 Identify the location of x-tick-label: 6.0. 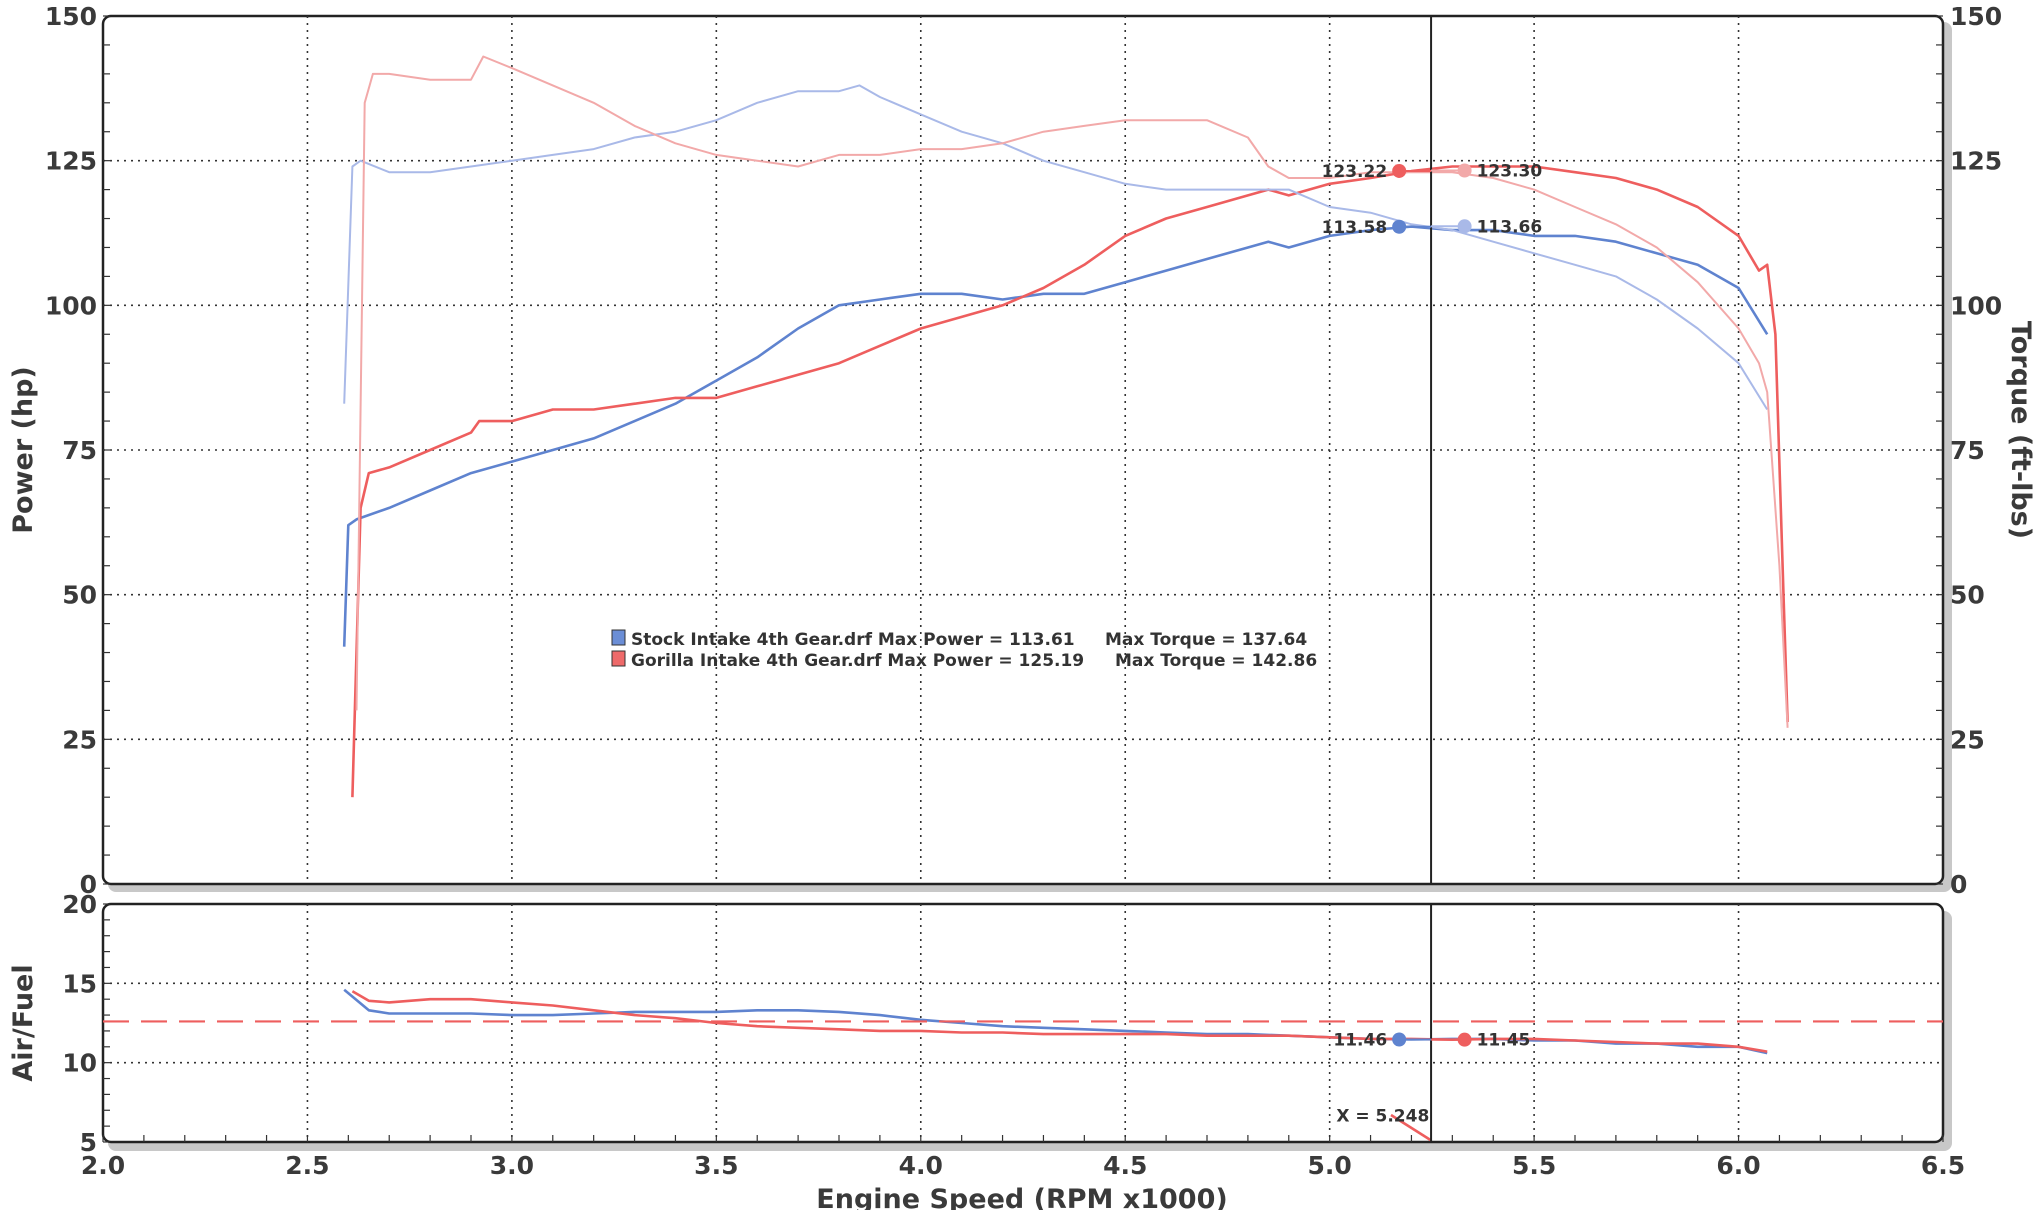
(1738, 1165).